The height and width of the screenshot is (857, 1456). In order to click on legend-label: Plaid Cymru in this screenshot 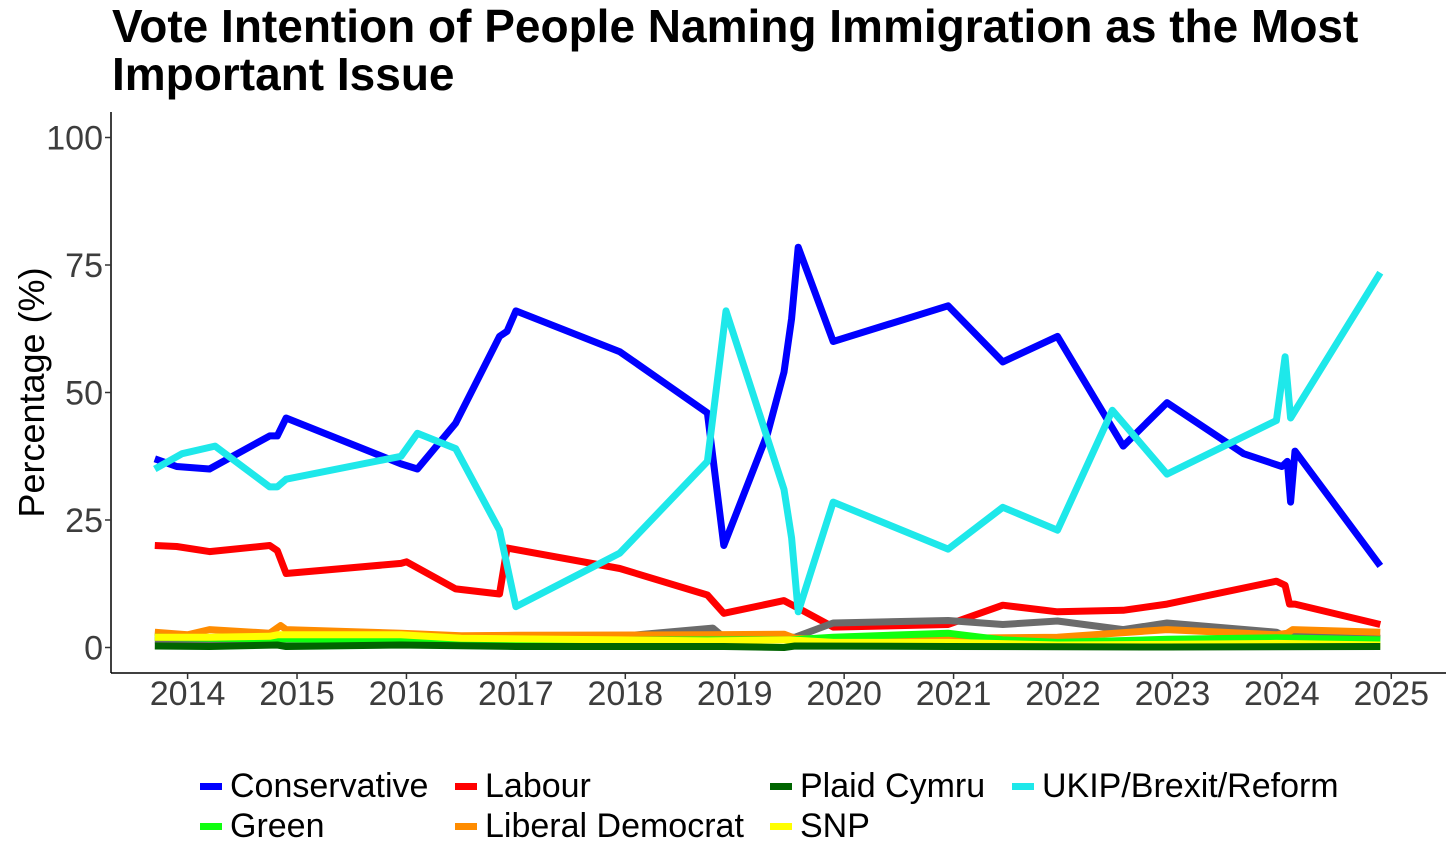, I will do `click(893, 785)`.